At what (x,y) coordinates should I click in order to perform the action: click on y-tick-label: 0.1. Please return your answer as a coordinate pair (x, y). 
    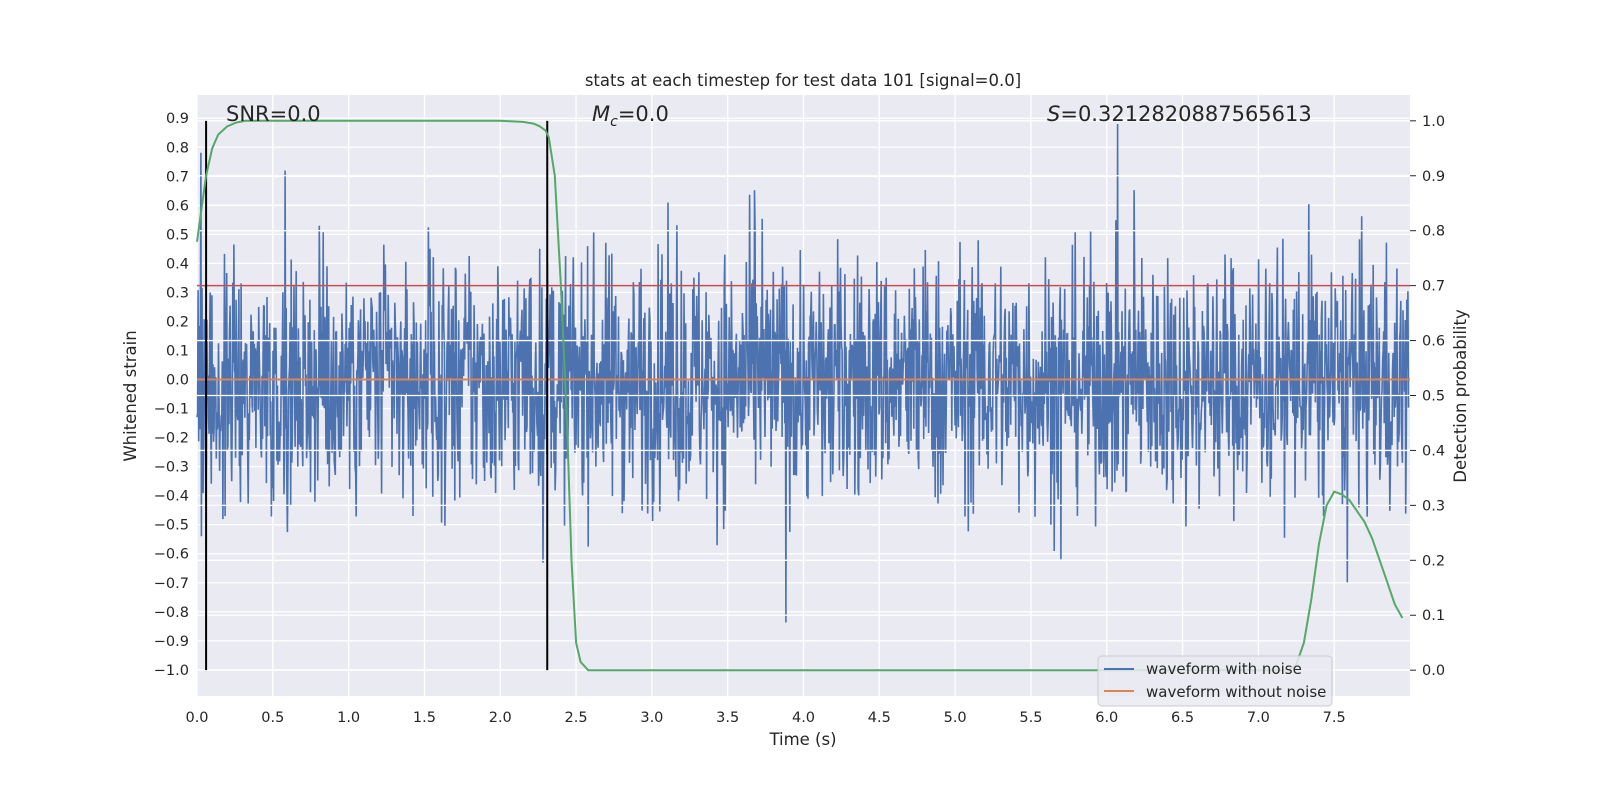
    Looking at the image, I should click on (177, 351).